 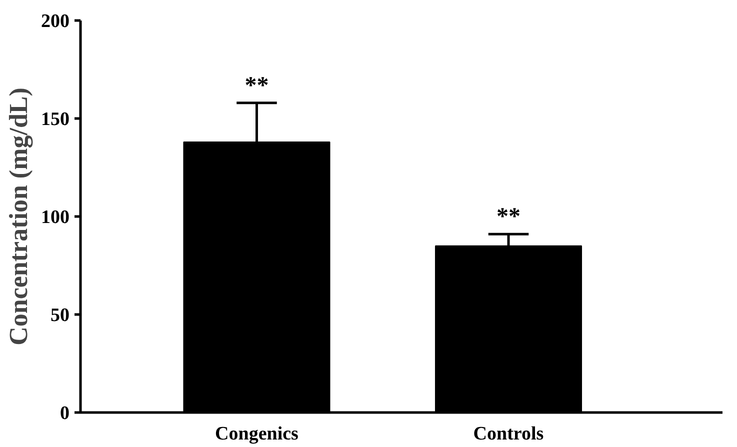 What do you see at coordinates (65, 413) in the screenshot?
I see `y-tick-label: 0` at bounding box center [65, 413].